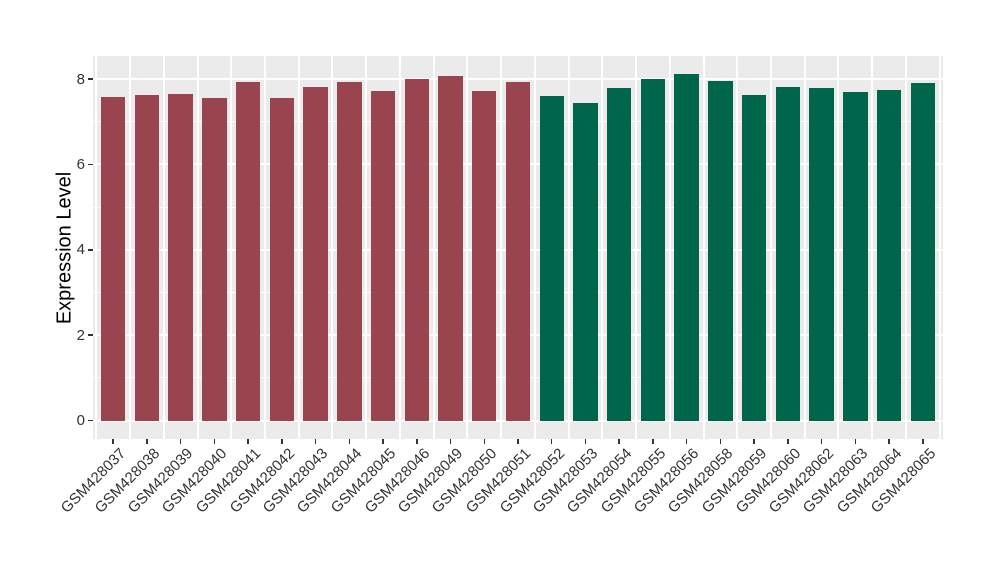 This screenshot has width=1000, height=580. Describe the element at coordinates (315, 253) in the screenshot. I see `bar-GSM428043` at that location.